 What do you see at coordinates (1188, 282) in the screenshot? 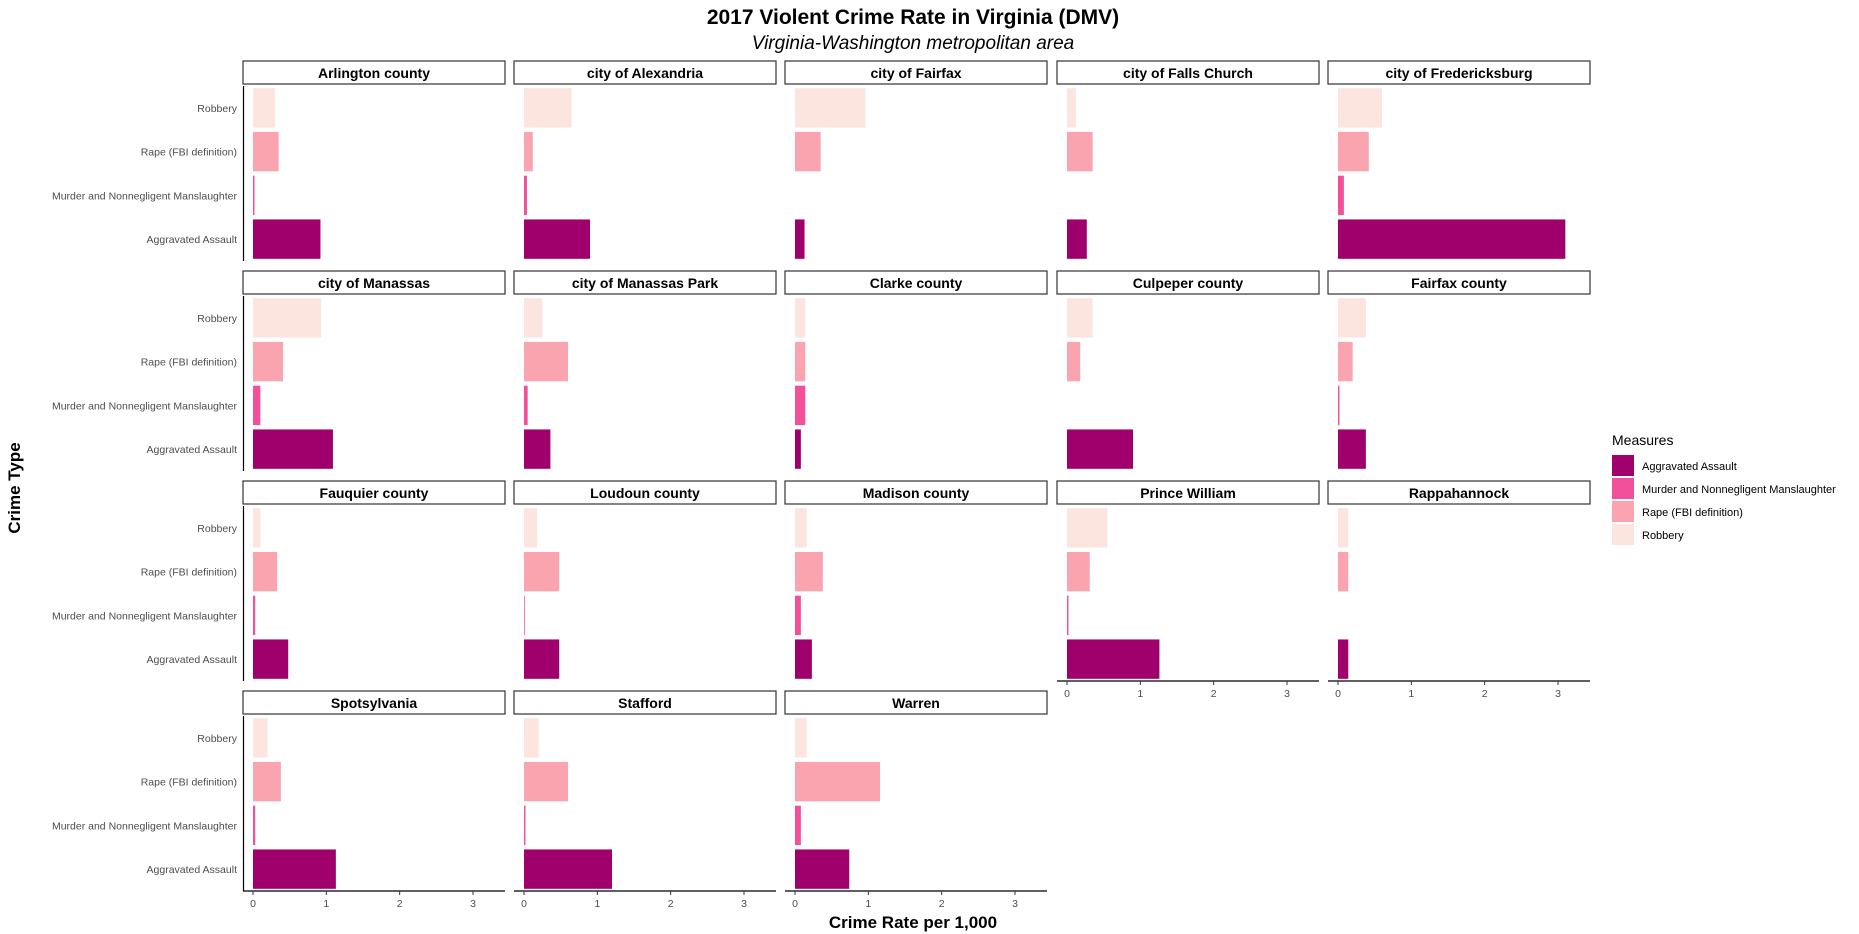
I see `facet-strip-culpeper-county` at bounding box center [1188, 282].